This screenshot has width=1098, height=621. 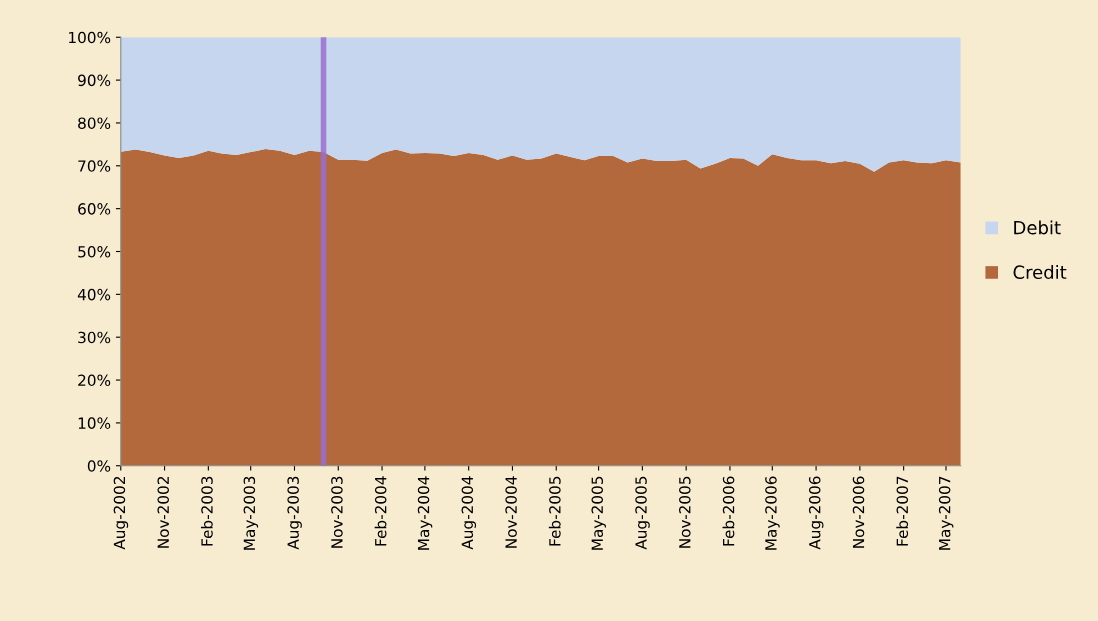 I want to click on x-tick-label: May-2006, so click(x=772, y=513).